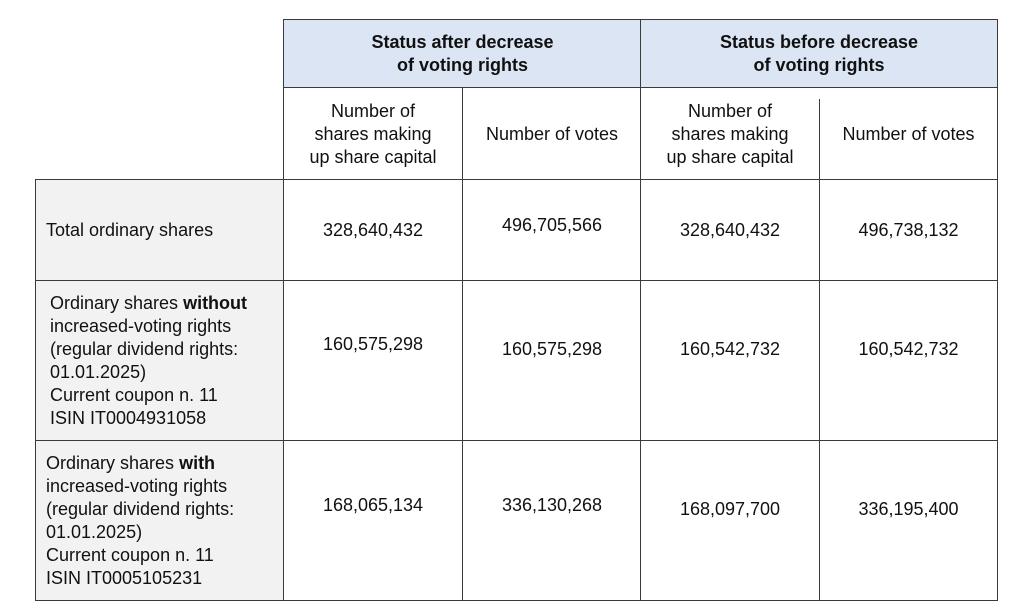 The width and height of the screenshot is (1015, 616). Describe the element at coordinates (131, 462) in the screenshot. I see `row-label-with-line1: Ordinary shares with` at that location.